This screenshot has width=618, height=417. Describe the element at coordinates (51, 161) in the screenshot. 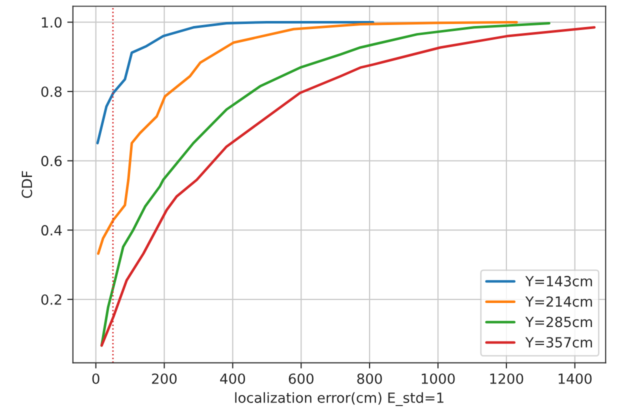

I see `y-tick-label: 0.6` at that location.